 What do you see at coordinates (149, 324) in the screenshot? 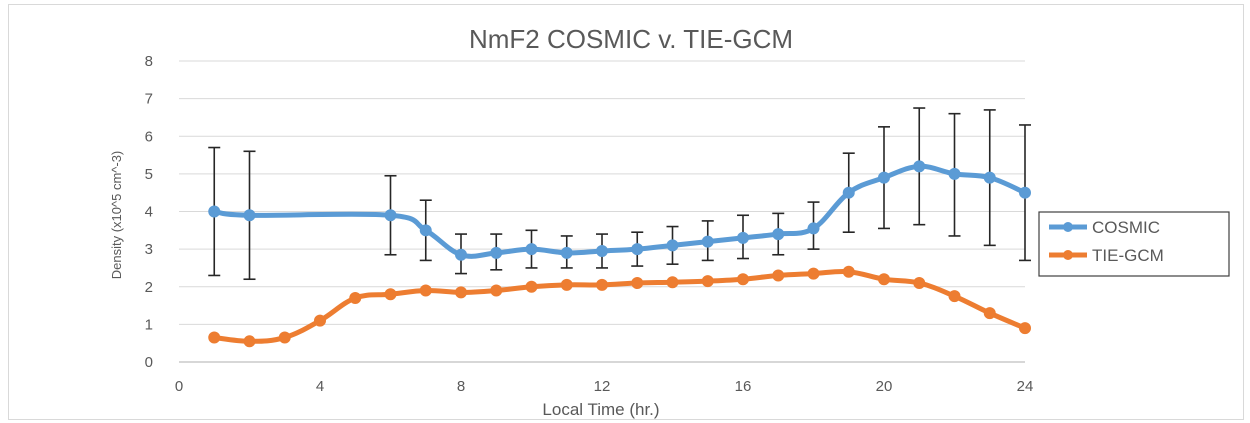
I see `y-tick-label-1: 1` at bounding box center [149, 324].